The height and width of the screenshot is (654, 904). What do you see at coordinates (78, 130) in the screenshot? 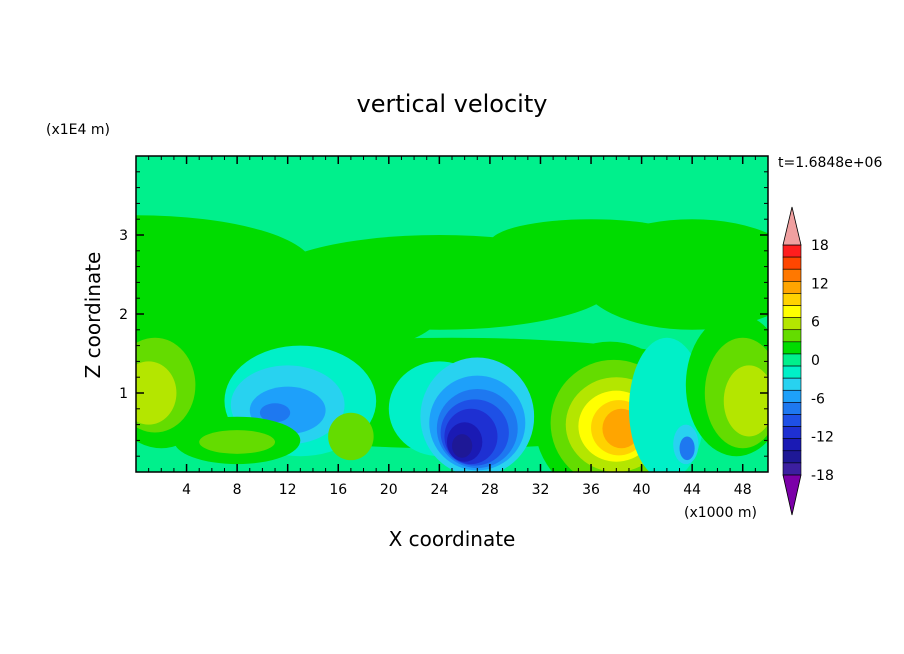
I see `y-units-label: (x1E4 m)` at bounding box center [78, 130].